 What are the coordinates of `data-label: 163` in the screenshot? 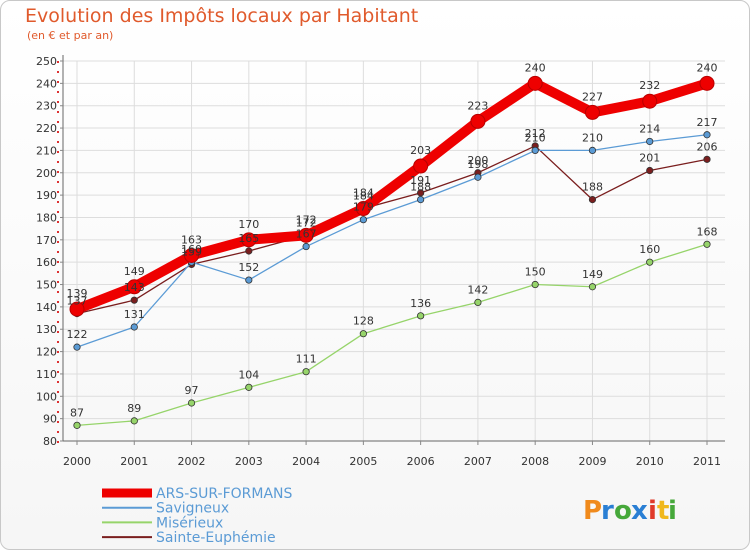 It's located at (191, 239).